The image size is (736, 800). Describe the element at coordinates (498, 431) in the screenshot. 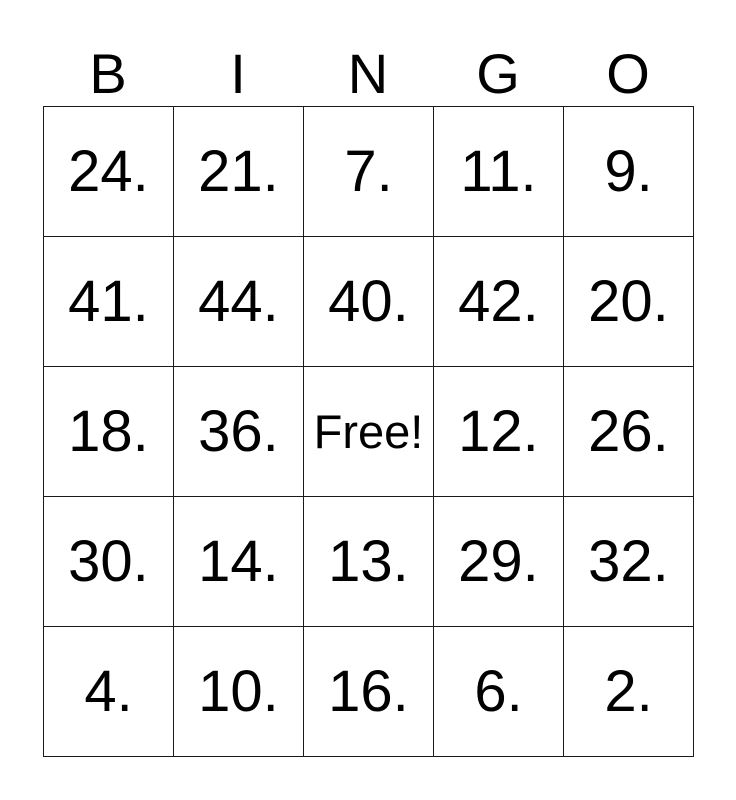

I see `bingo-cell: 12.` at that location.